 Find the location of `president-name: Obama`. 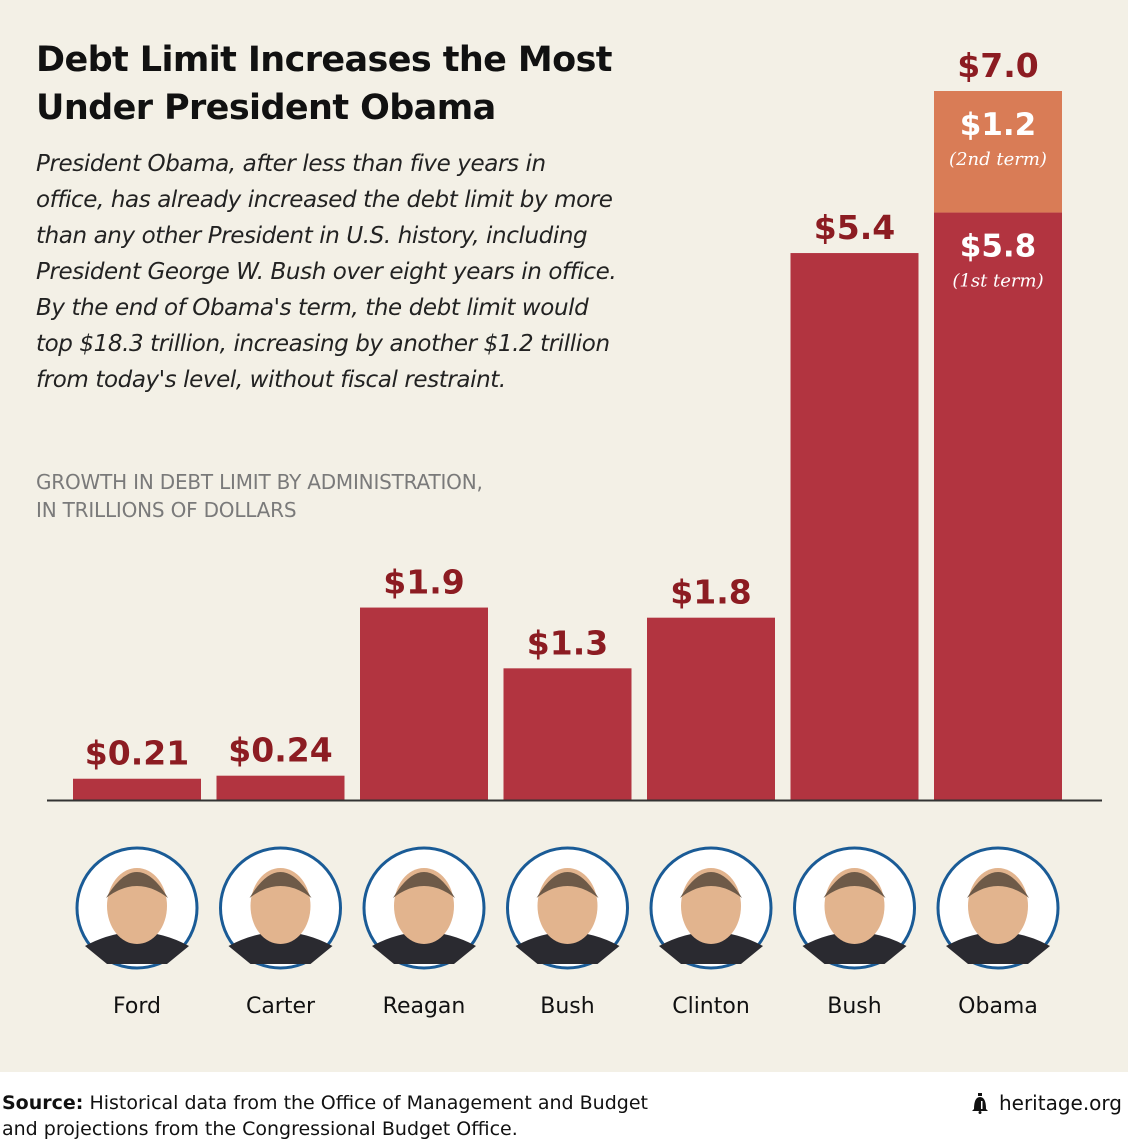

president-name: Obama is located at coordinates (998, 1006).